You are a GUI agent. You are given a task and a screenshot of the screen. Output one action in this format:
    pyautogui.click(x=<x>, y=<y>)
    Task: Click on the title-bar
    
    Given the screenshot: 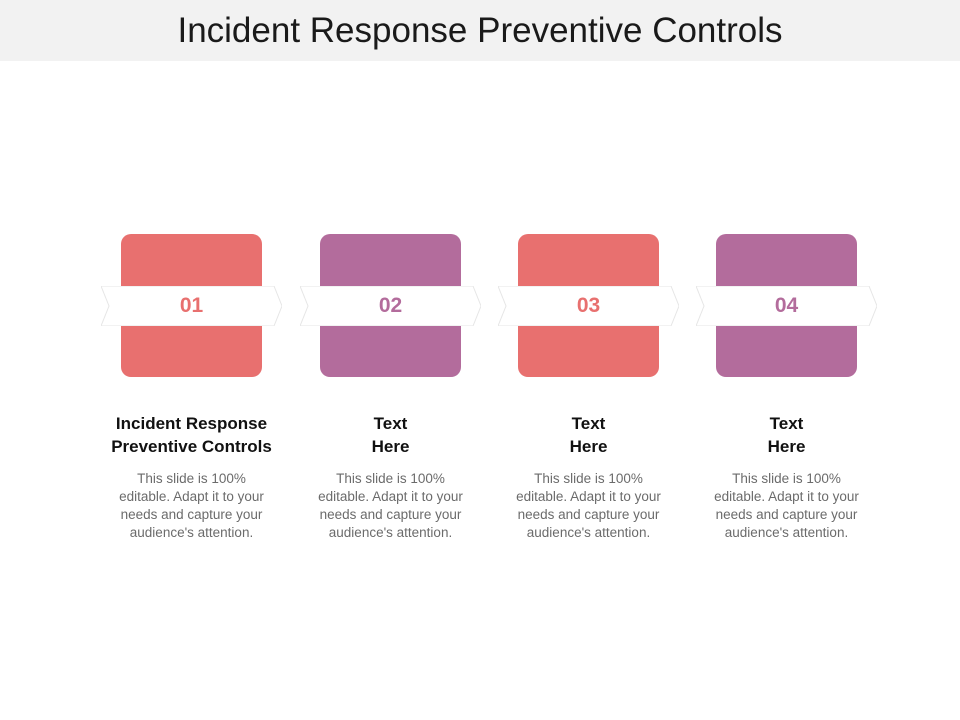 What is the action you would take?
    pyautogui.click(x=480, y=30)
    